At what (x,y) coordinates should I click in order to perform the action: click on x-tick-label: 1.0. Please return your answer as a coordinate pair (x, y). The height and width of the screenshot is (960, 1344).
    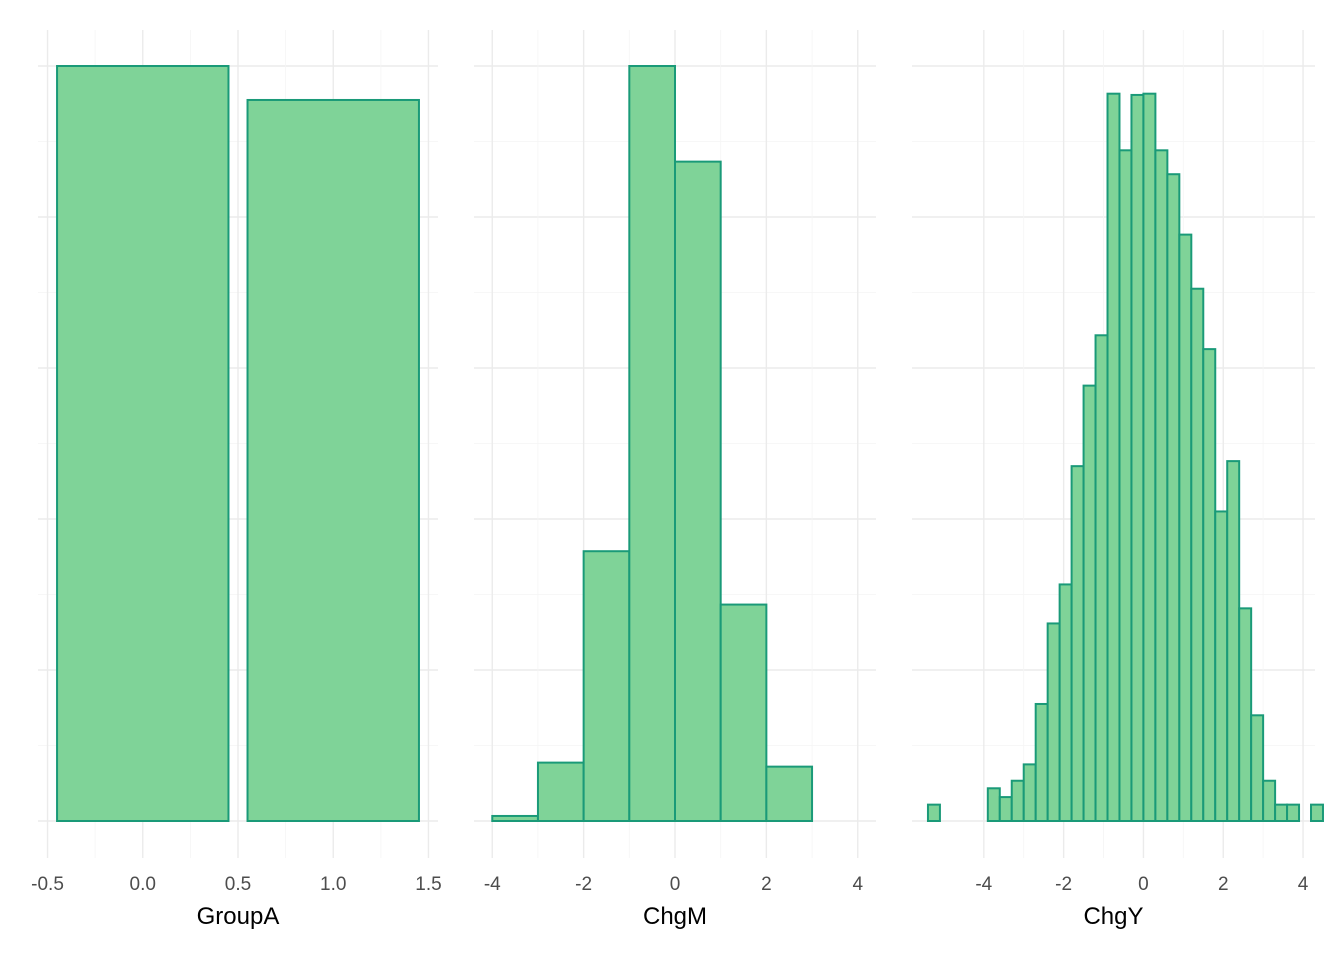
    Looking at the image, I should click on (333, 884).